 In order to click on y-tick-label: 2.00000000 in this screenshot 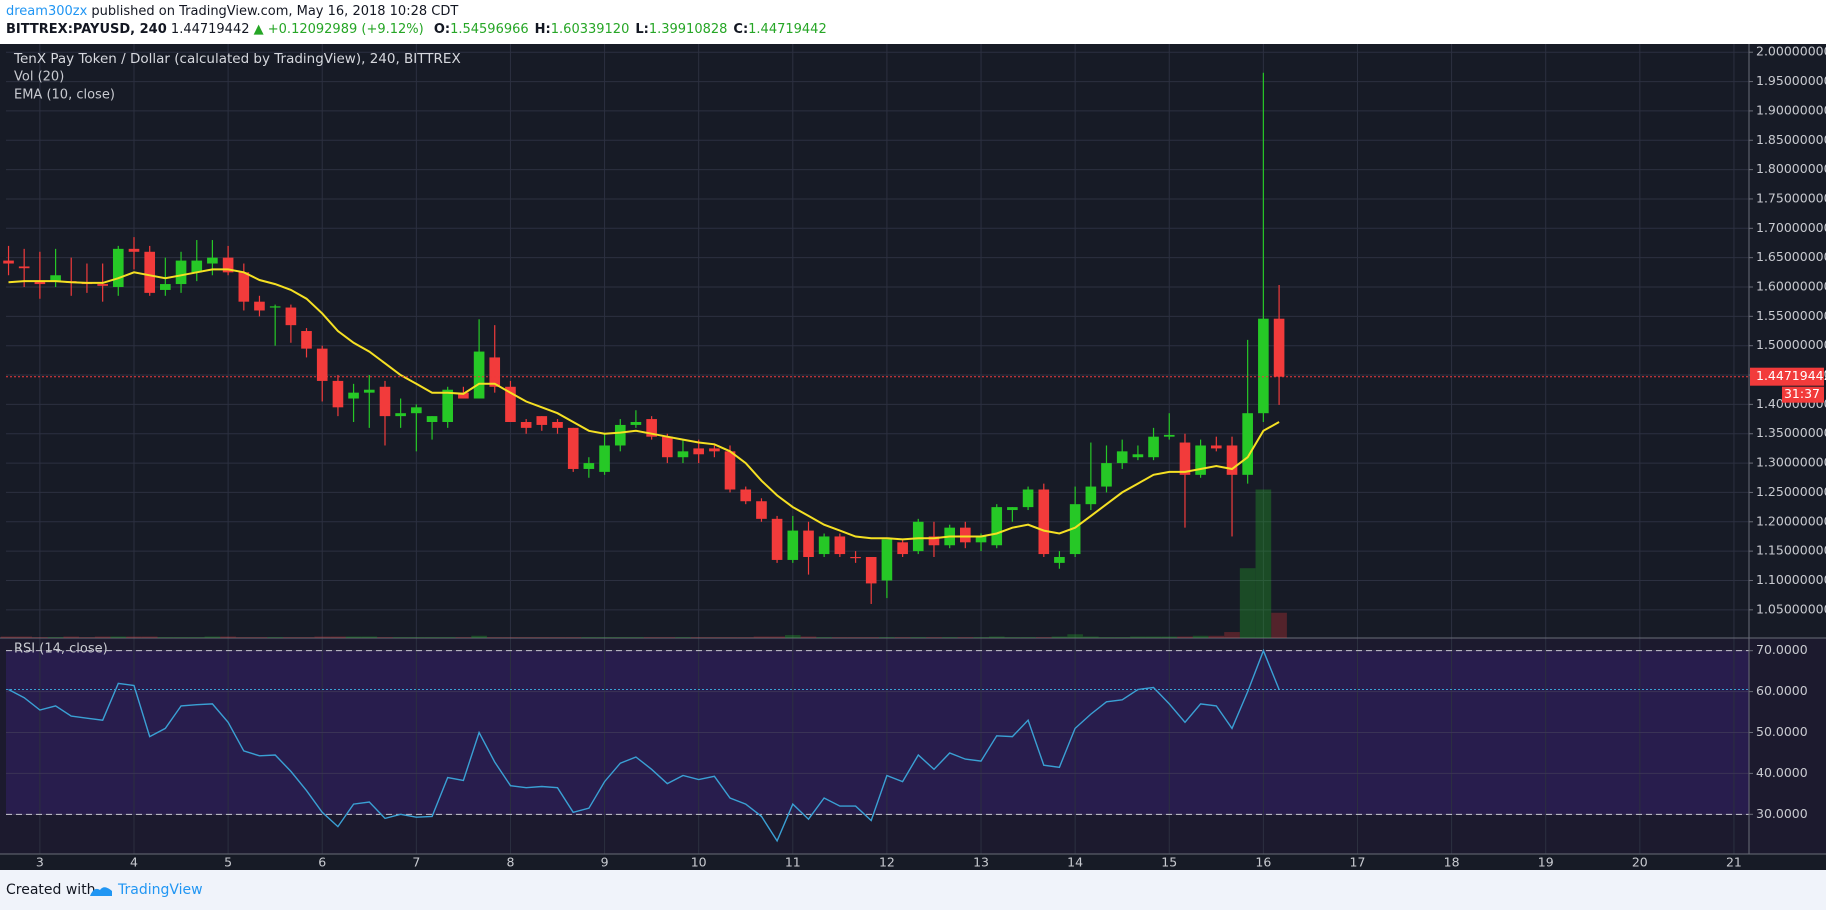, I will do `click(1791, 51)`.